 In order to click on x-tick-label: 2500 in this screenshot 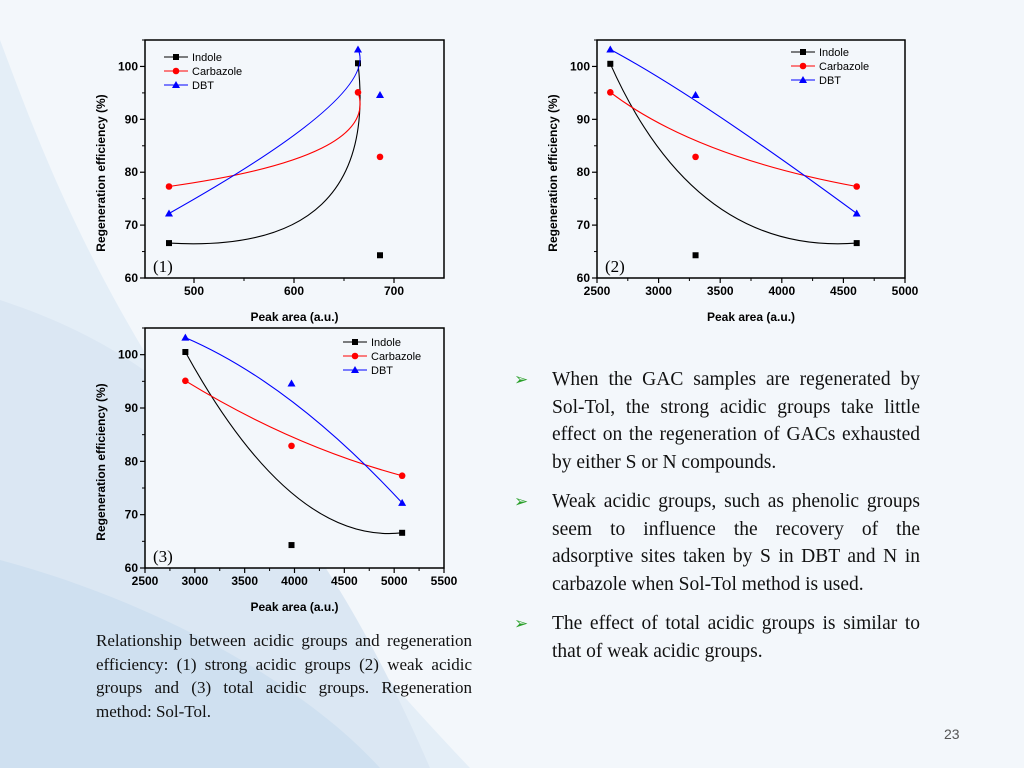, I will do `click(145, 581)`.